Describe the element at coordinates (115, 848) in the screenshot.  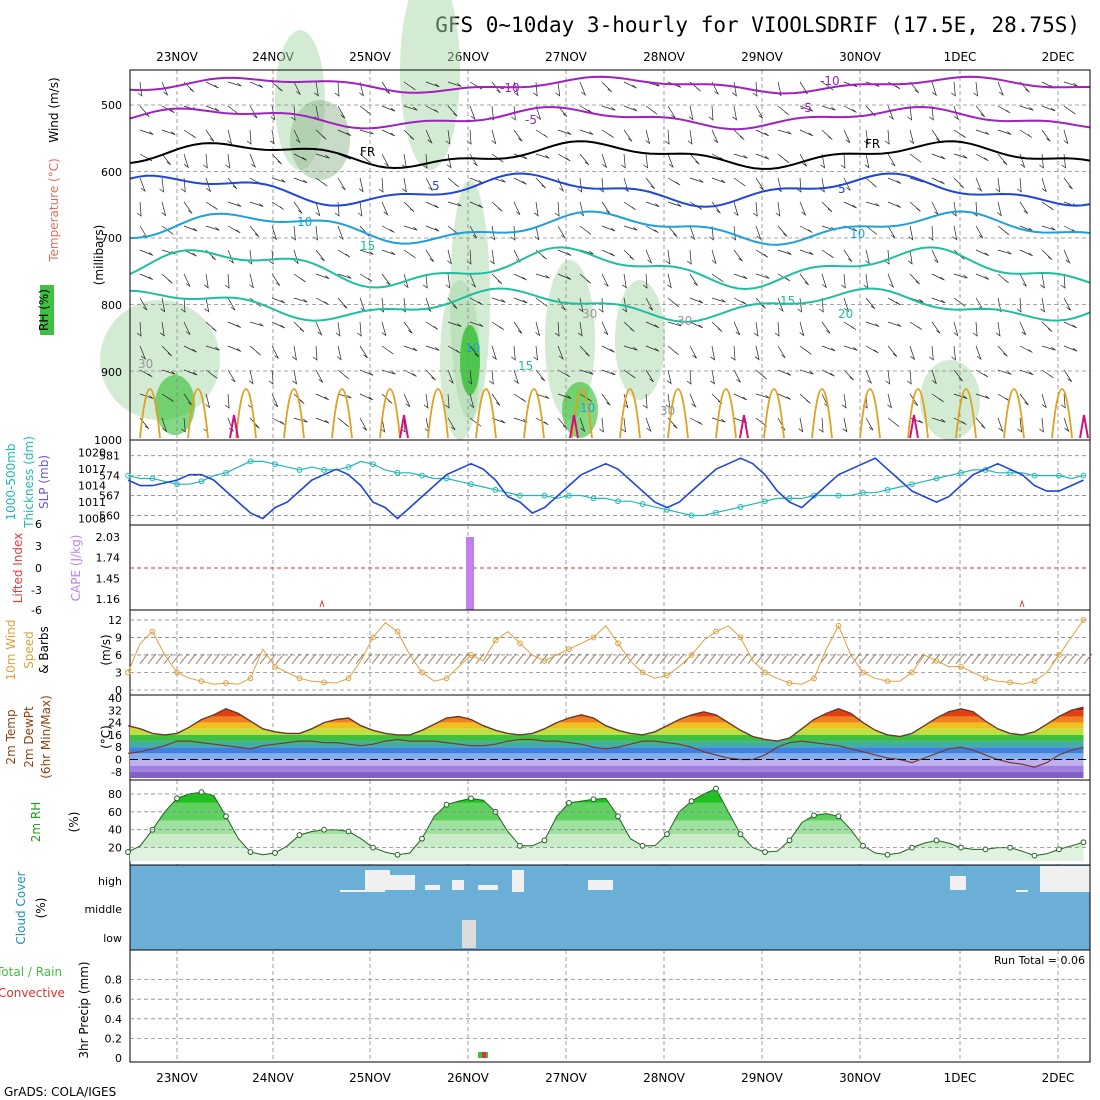
I see `rh-tick: 20` at that location.